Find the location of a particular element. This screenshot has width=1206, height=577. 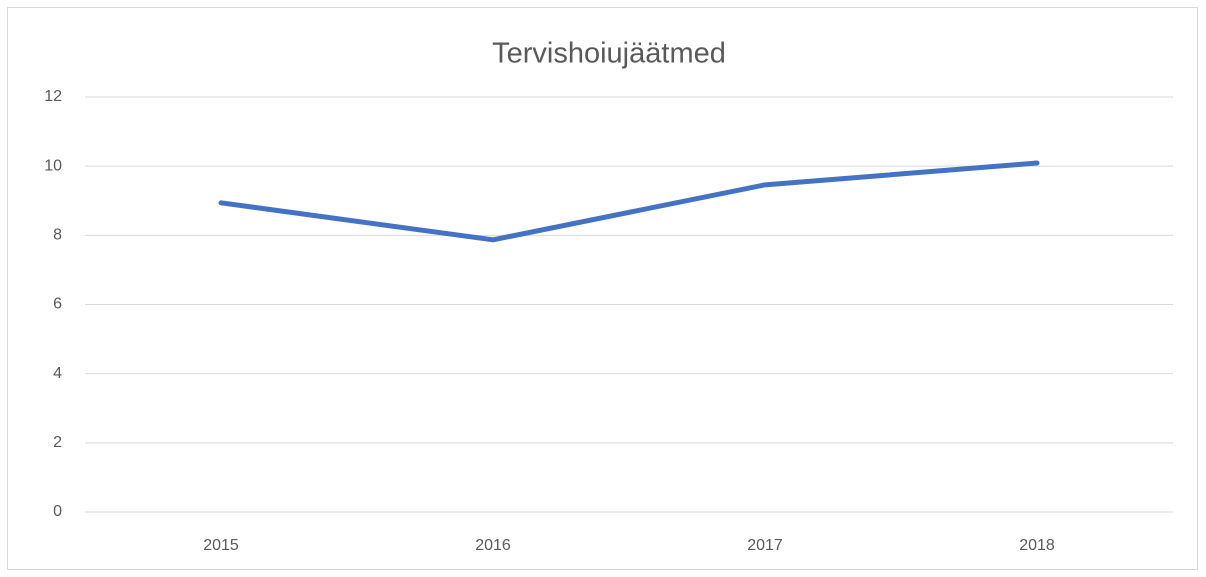

chart-title: Tervishoiujäätmed is located at coordinates (609, 54).